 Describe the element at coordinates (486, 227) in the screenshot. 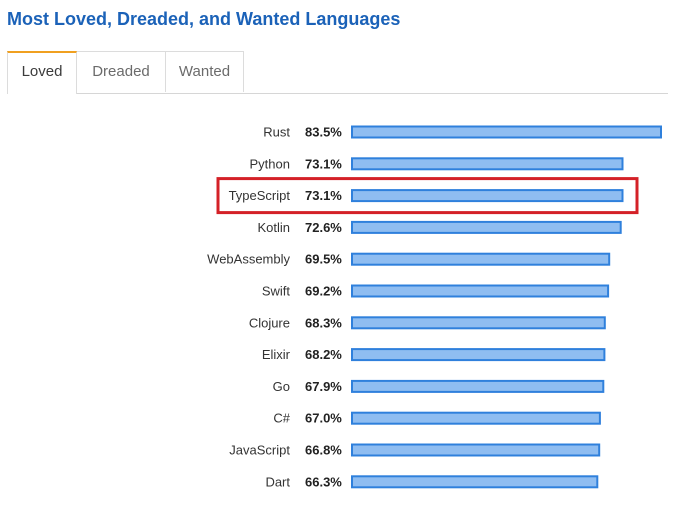

I see `bar-kotlin` at that location.